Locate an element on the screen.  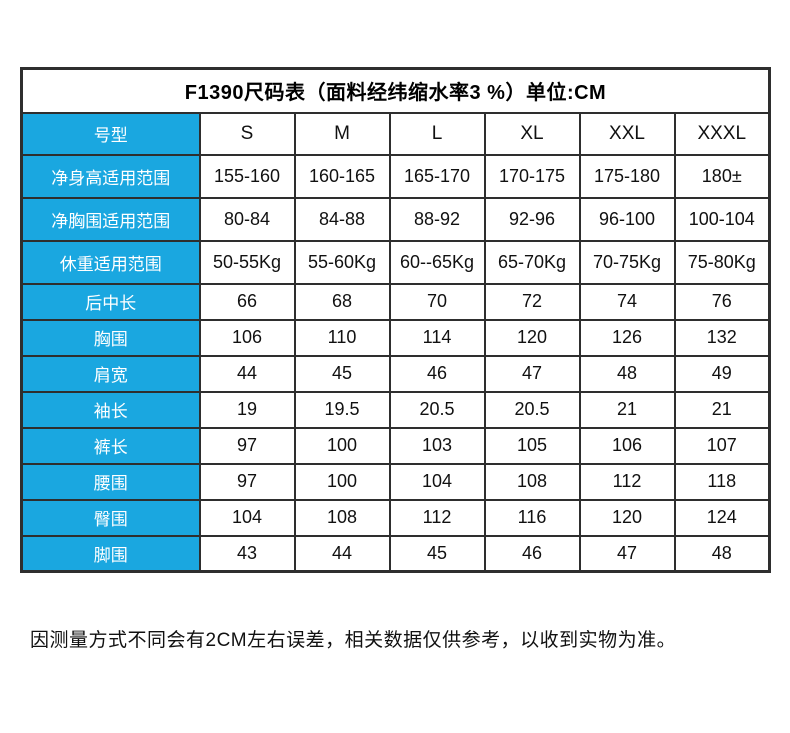
table-row: 腰围 97 100 104 108 112 118 is located at coordinates (395, 481).